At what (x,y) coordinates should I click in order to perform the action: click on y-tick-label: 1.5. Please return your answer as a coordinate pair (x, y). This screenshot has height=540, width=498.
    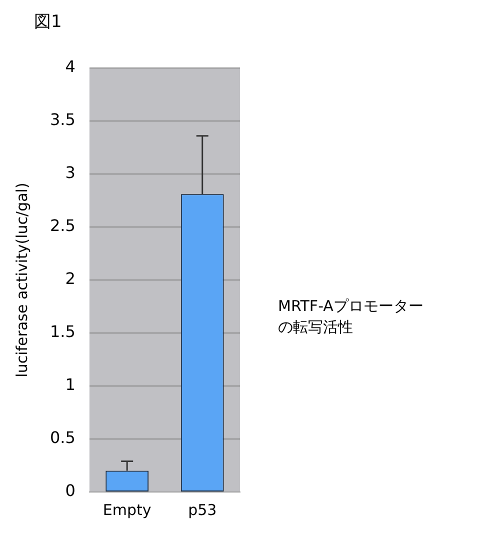
    Looking at the image, I should click on (63, 332).